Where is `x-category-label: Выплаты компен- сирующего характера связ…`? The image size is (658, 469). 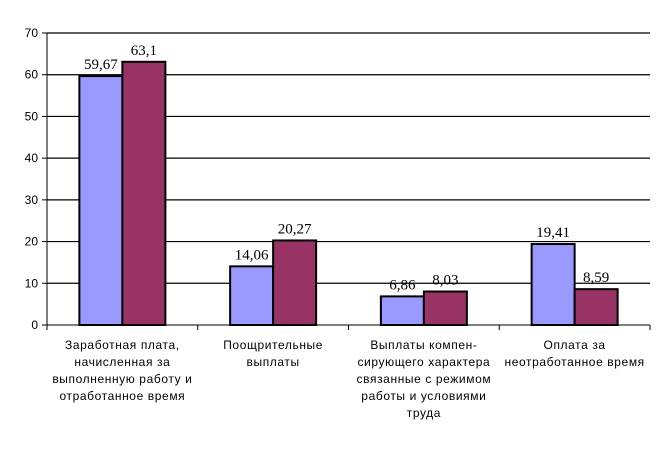 x-category-label: Выплаты компен- сирующего характера связ… is located at coordinates (424, 379).